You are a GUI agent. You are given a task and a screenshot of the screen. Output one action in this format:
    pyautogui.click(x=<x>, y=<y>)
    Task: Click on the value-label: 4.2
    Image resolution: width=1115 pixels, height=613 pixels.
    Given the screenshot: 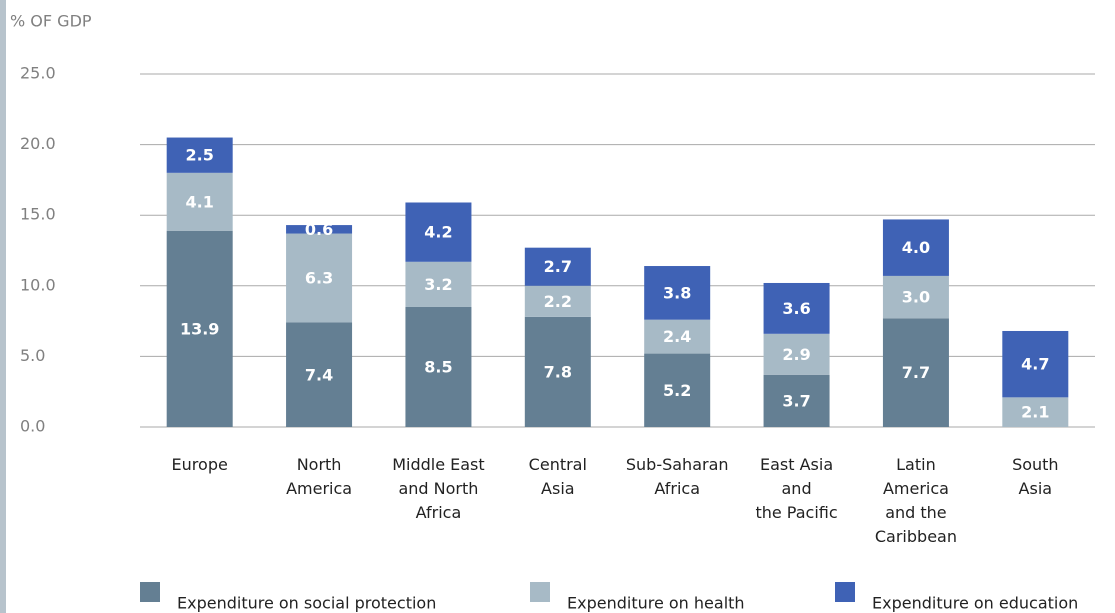 What is the action you would take?
    pyautogui.click(x=438, y=232)
    